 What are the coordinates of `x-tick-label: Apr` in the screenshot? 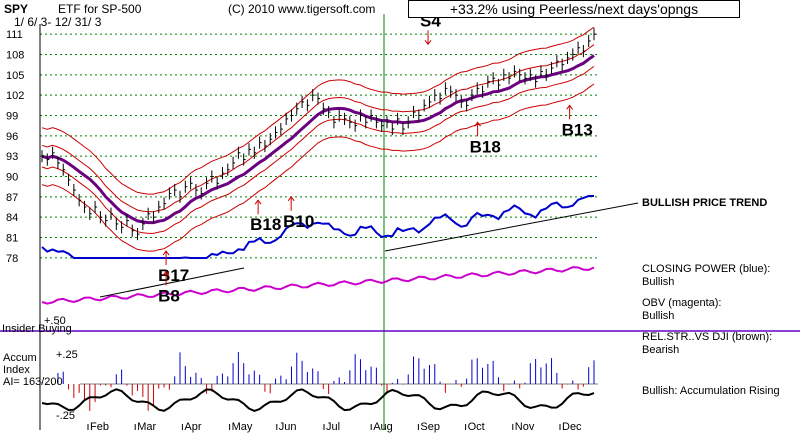 It's located at (192, 427).